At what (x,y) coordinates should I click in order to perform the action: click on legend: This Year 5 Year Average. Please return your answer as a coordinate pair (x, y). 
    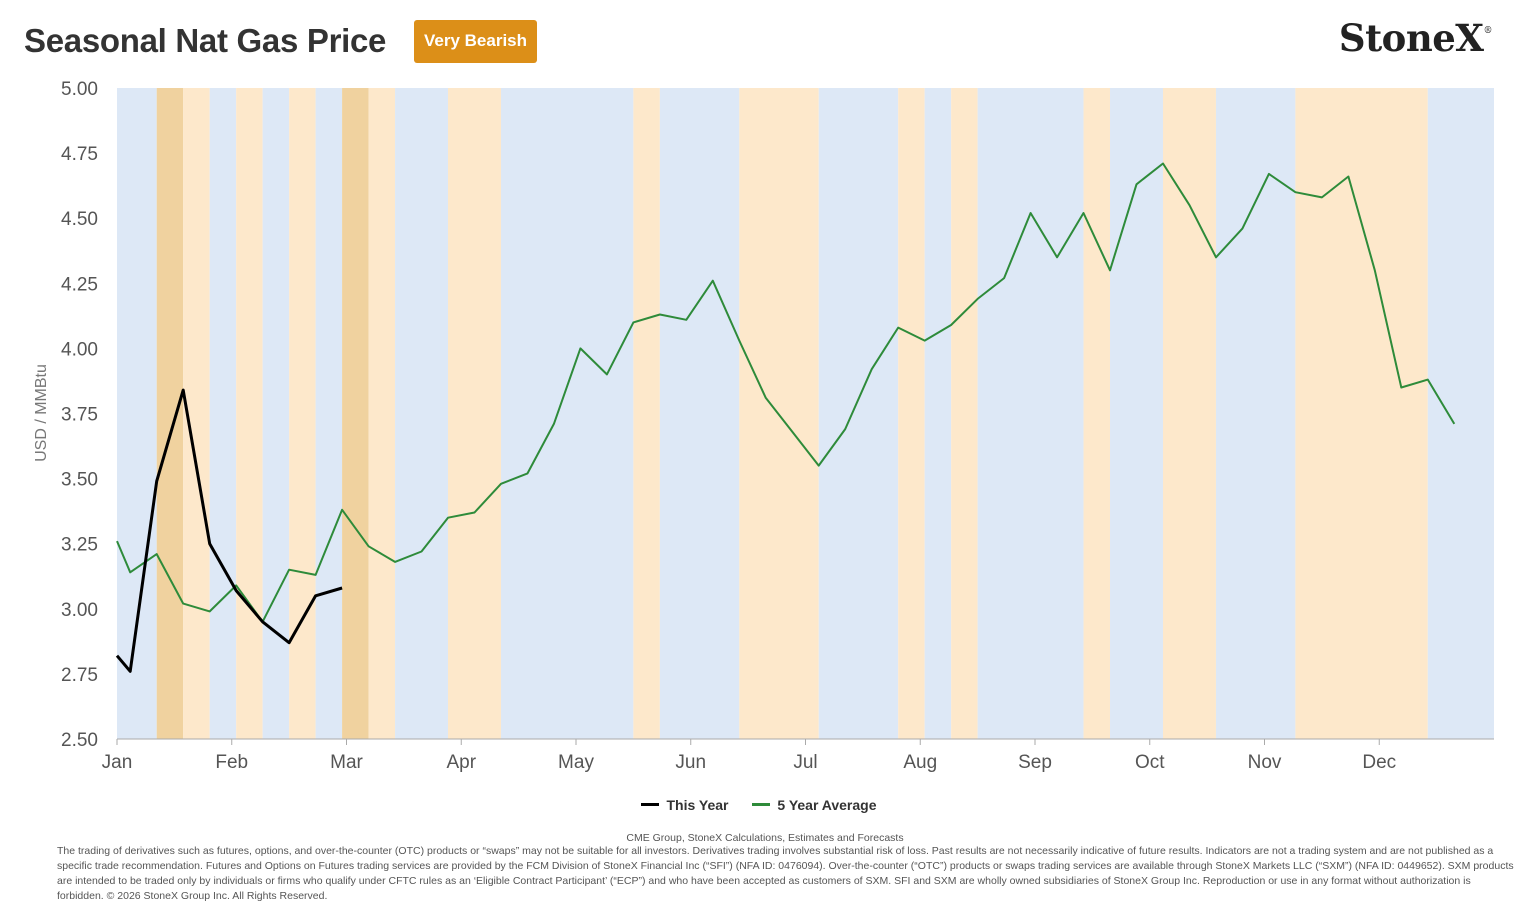
    Looking at the image, I should click on (759, 805).